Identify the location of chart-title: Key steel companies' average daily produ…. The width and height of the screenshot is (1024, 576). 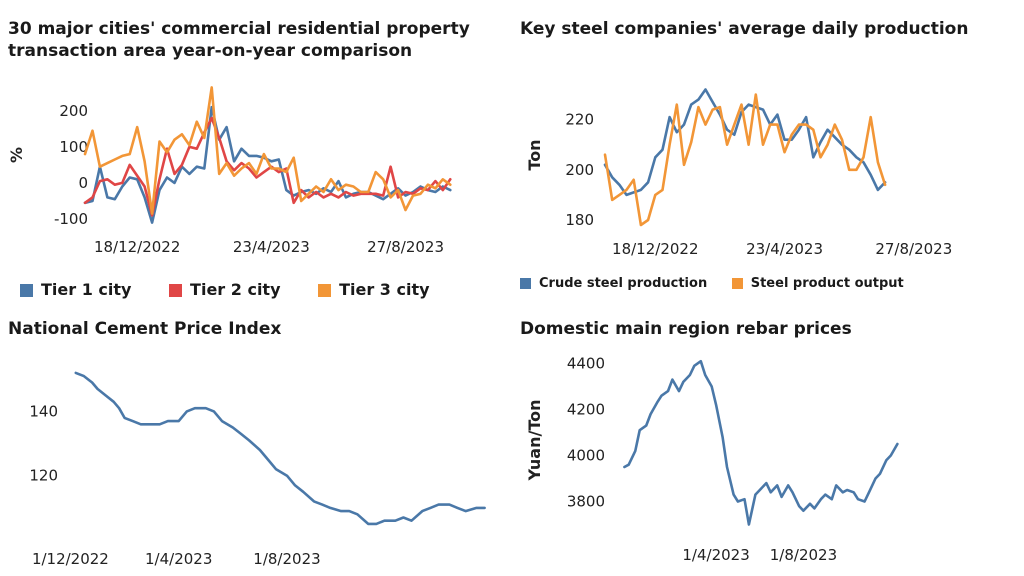
(744, 29).